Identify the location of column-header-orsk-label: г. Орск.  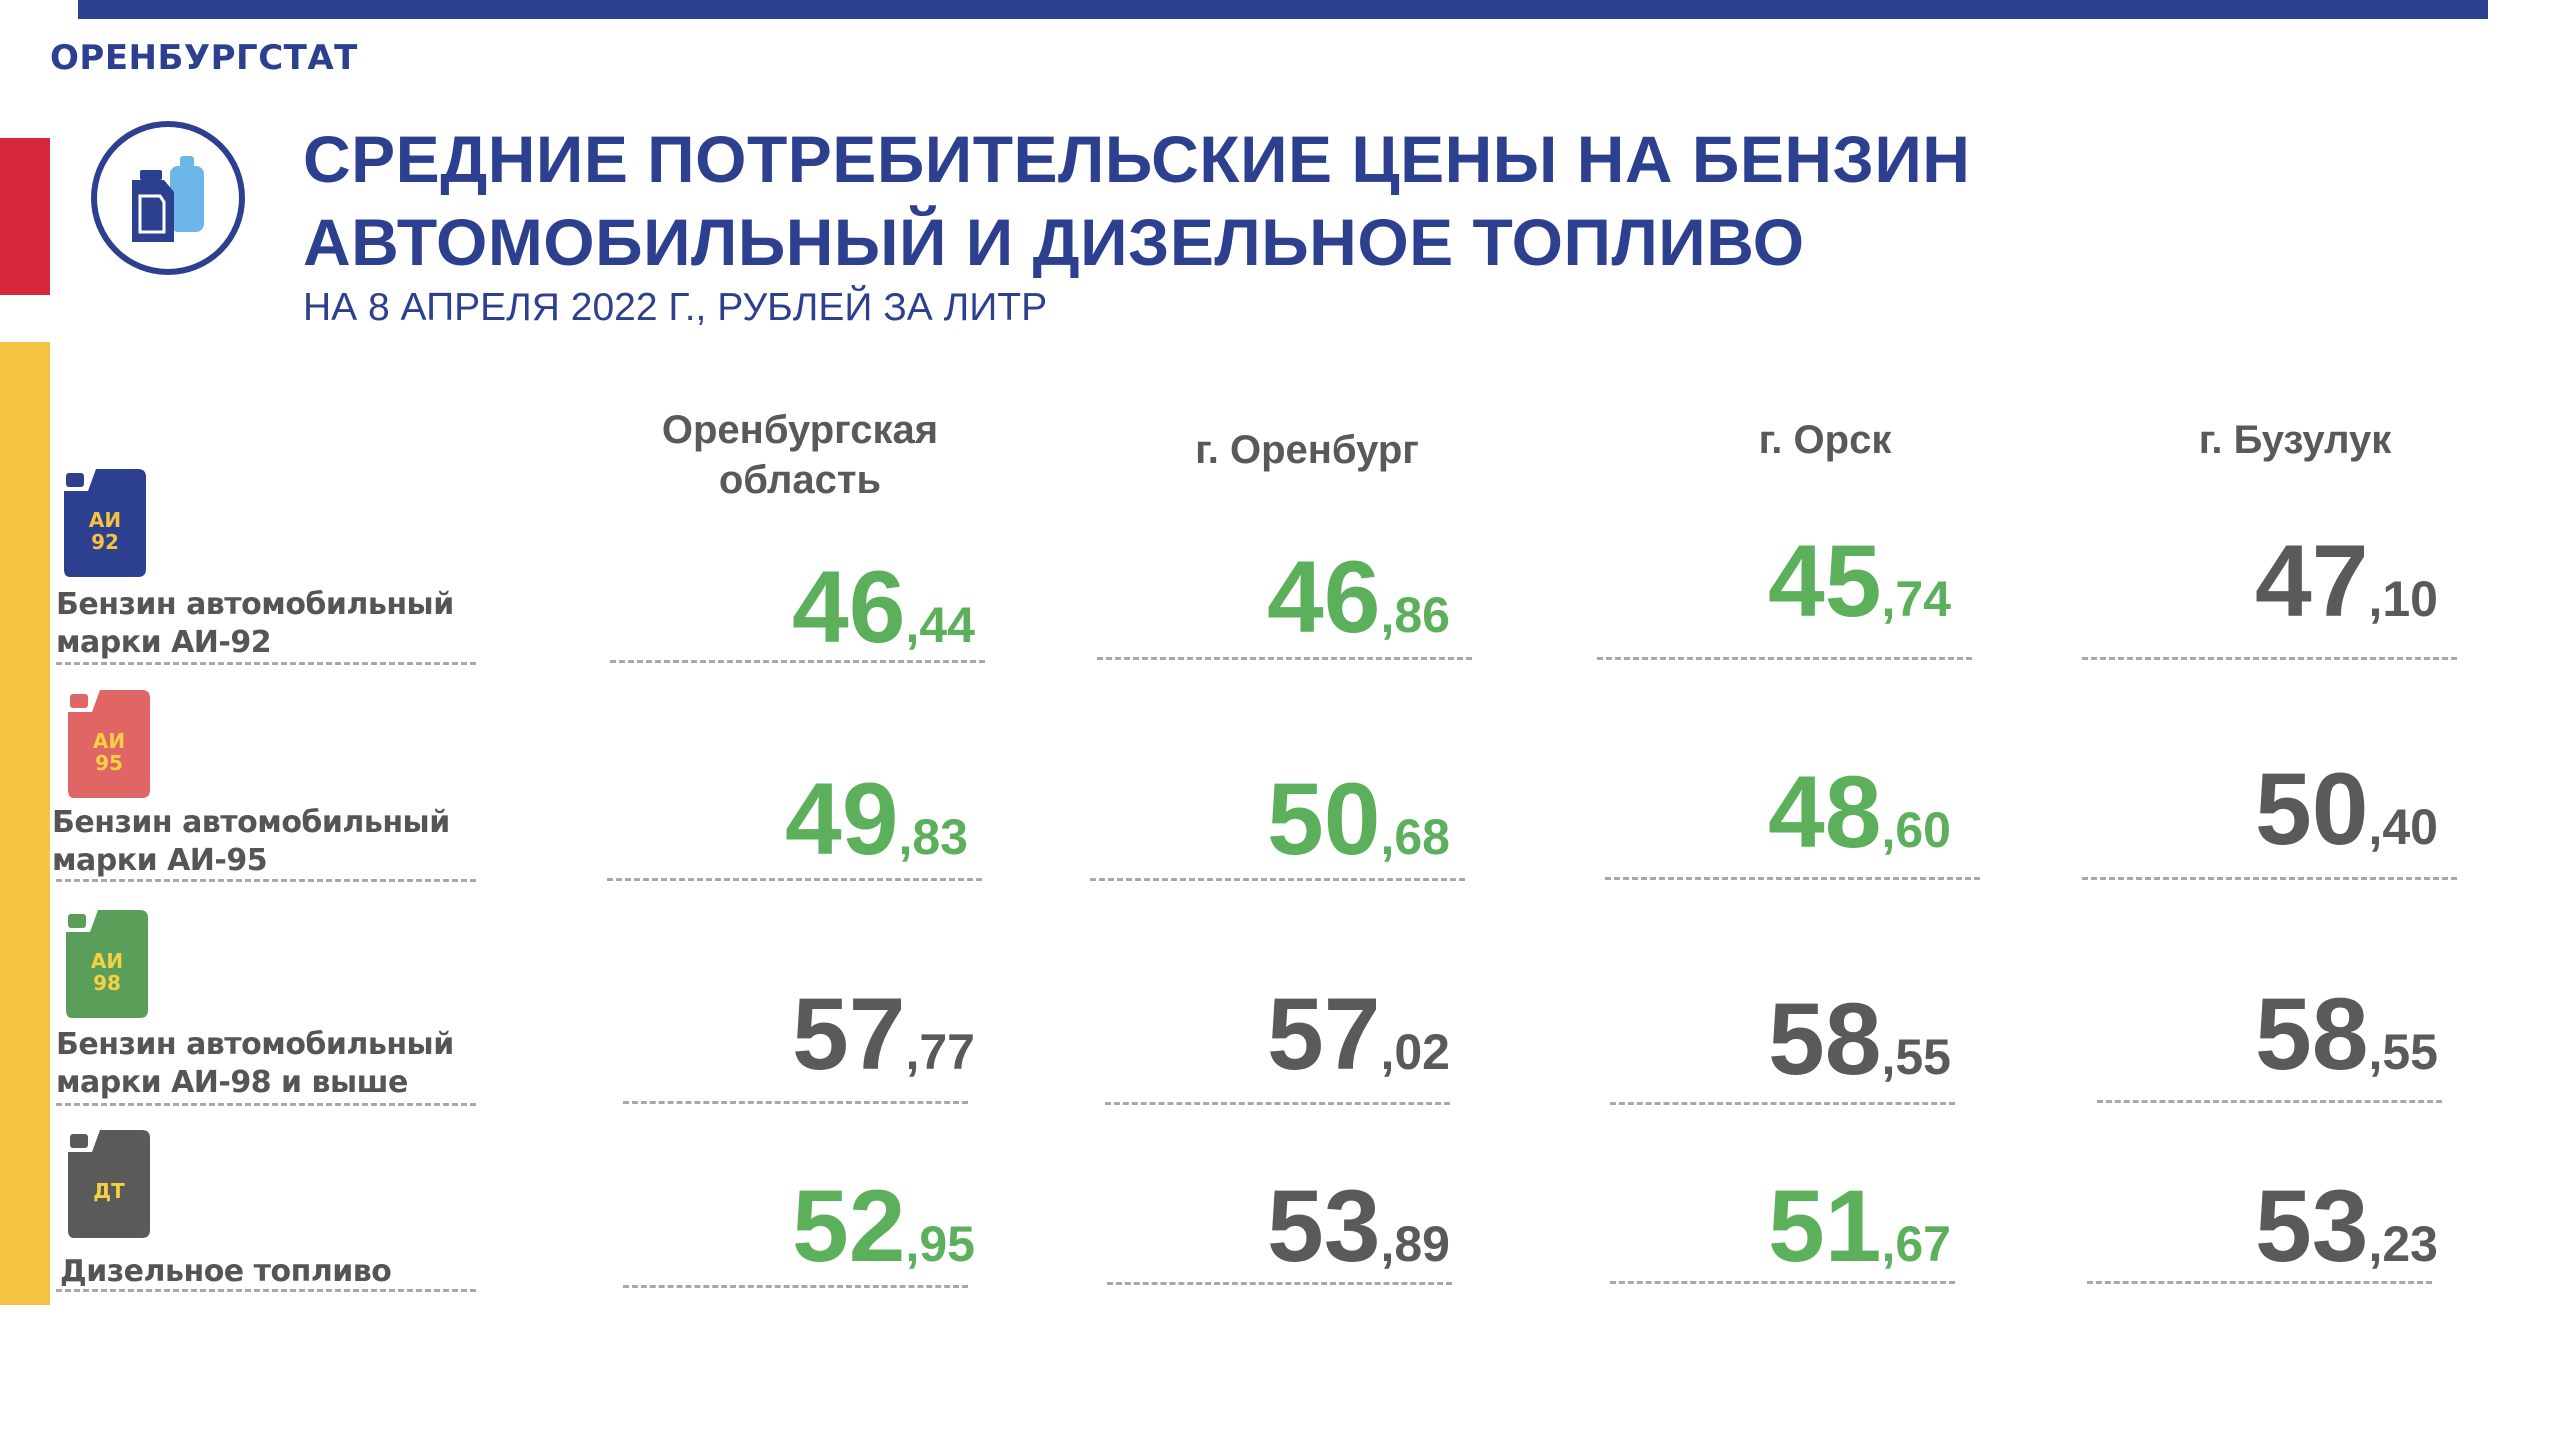
(1825, 440).